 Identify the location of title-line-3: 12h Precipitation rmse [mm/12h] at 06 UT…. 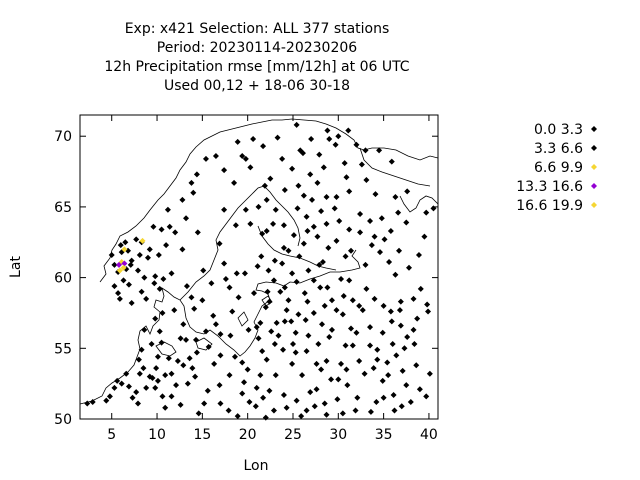
(256, 67).